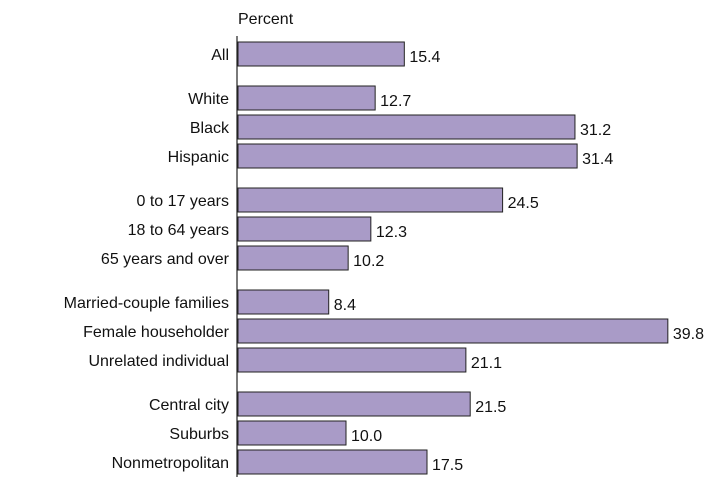 The width and height of the screenshot is (723, 479). I want to click on value-label: 12.3, so click(391, 232).